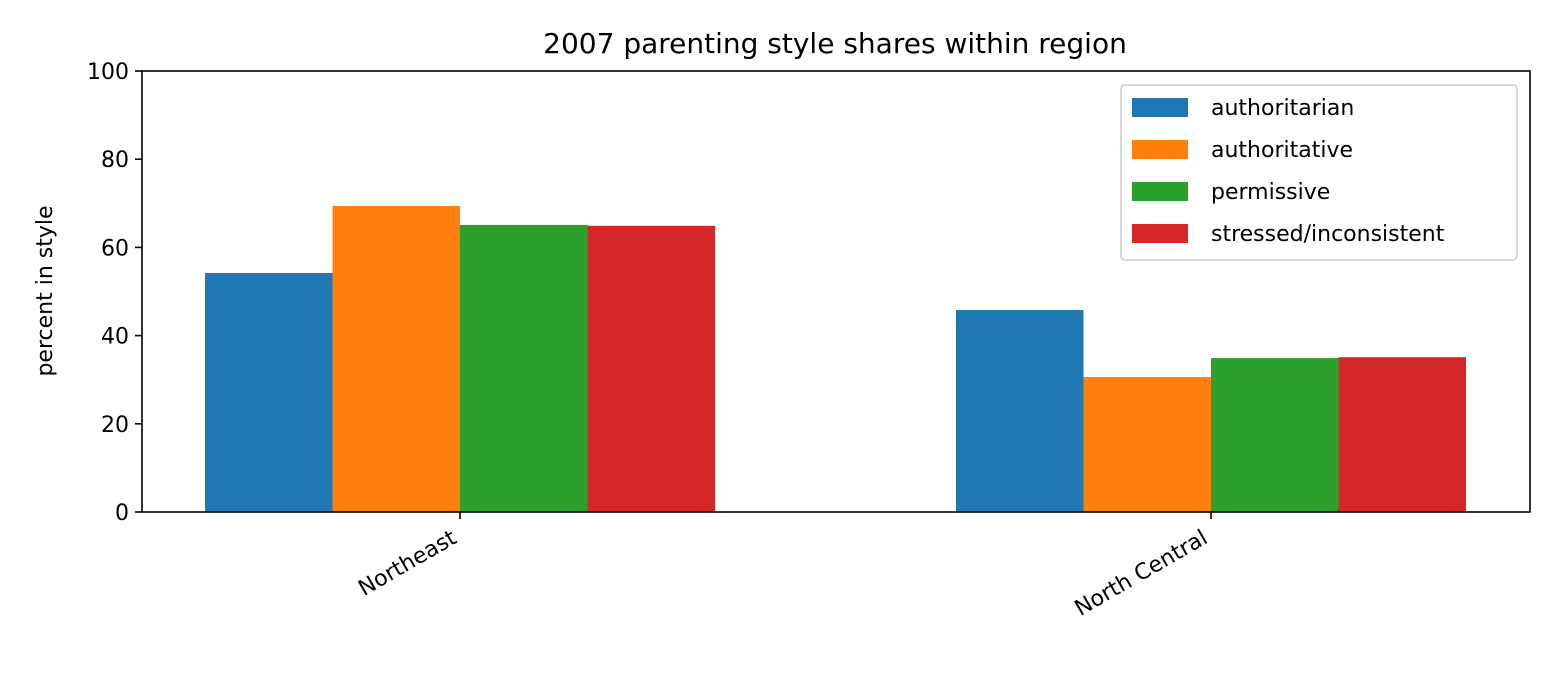 The height and width of the screenshot is (680, 1560). What do you see at coordinates (45, 290) in the screenshot?
I see `y-axis-label: percent in style` at bounding box center [45, 290].